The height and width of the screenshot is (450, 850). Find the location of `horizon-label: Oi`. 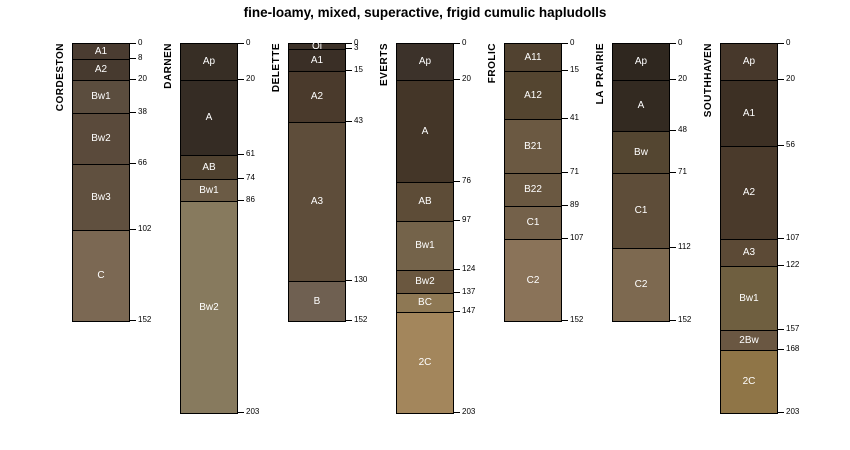

horizon-label: Oi is located at coordinates (317, 46).